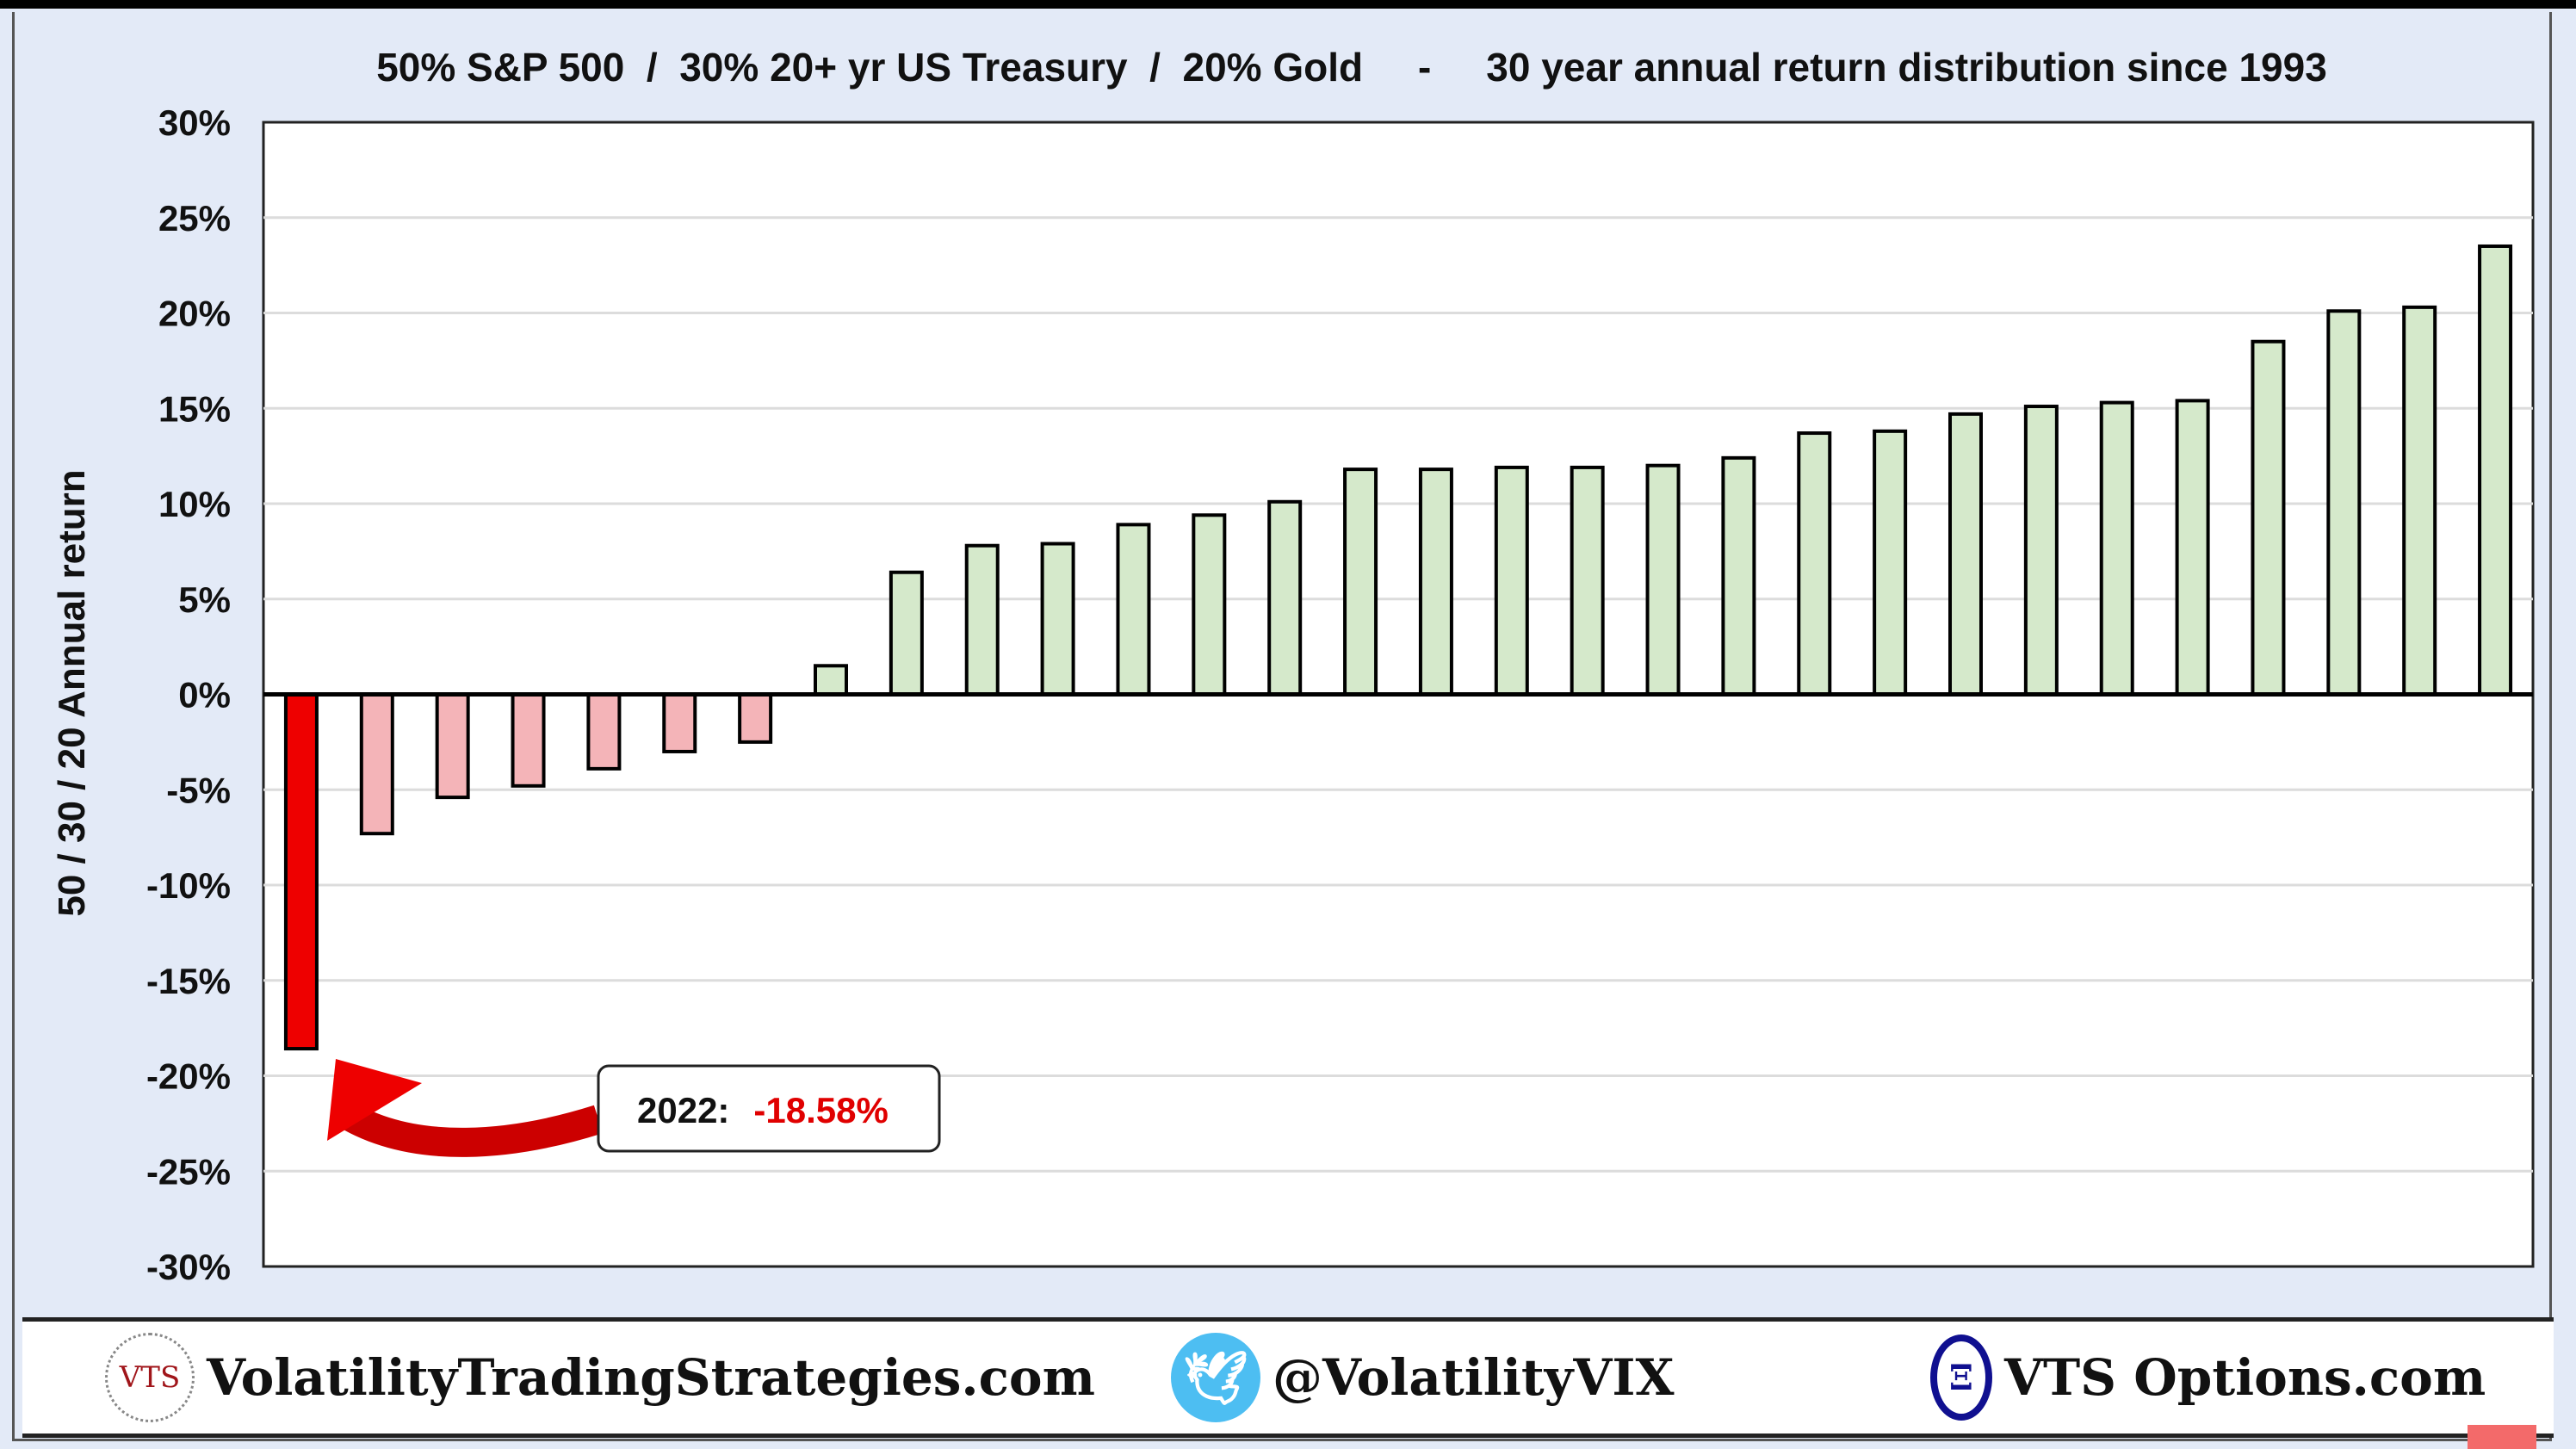 Image resolution: width=2576 pixels, height=1449 pixels. I want to click on y-tick-label: 0%, so click(204, 695).